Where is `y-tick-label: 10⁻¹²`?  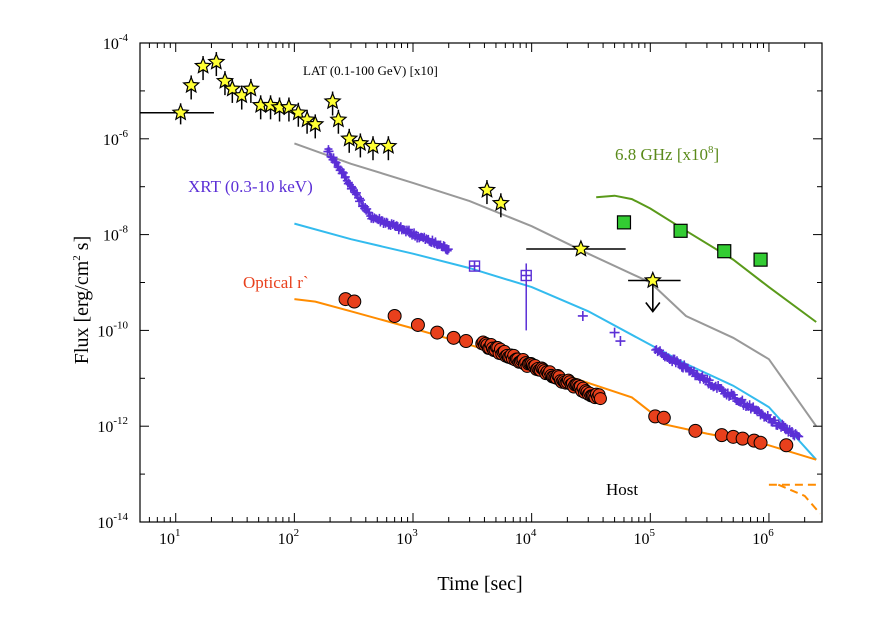
y-tick-label: 10⁻¹² is located at coordinates (112, 425).